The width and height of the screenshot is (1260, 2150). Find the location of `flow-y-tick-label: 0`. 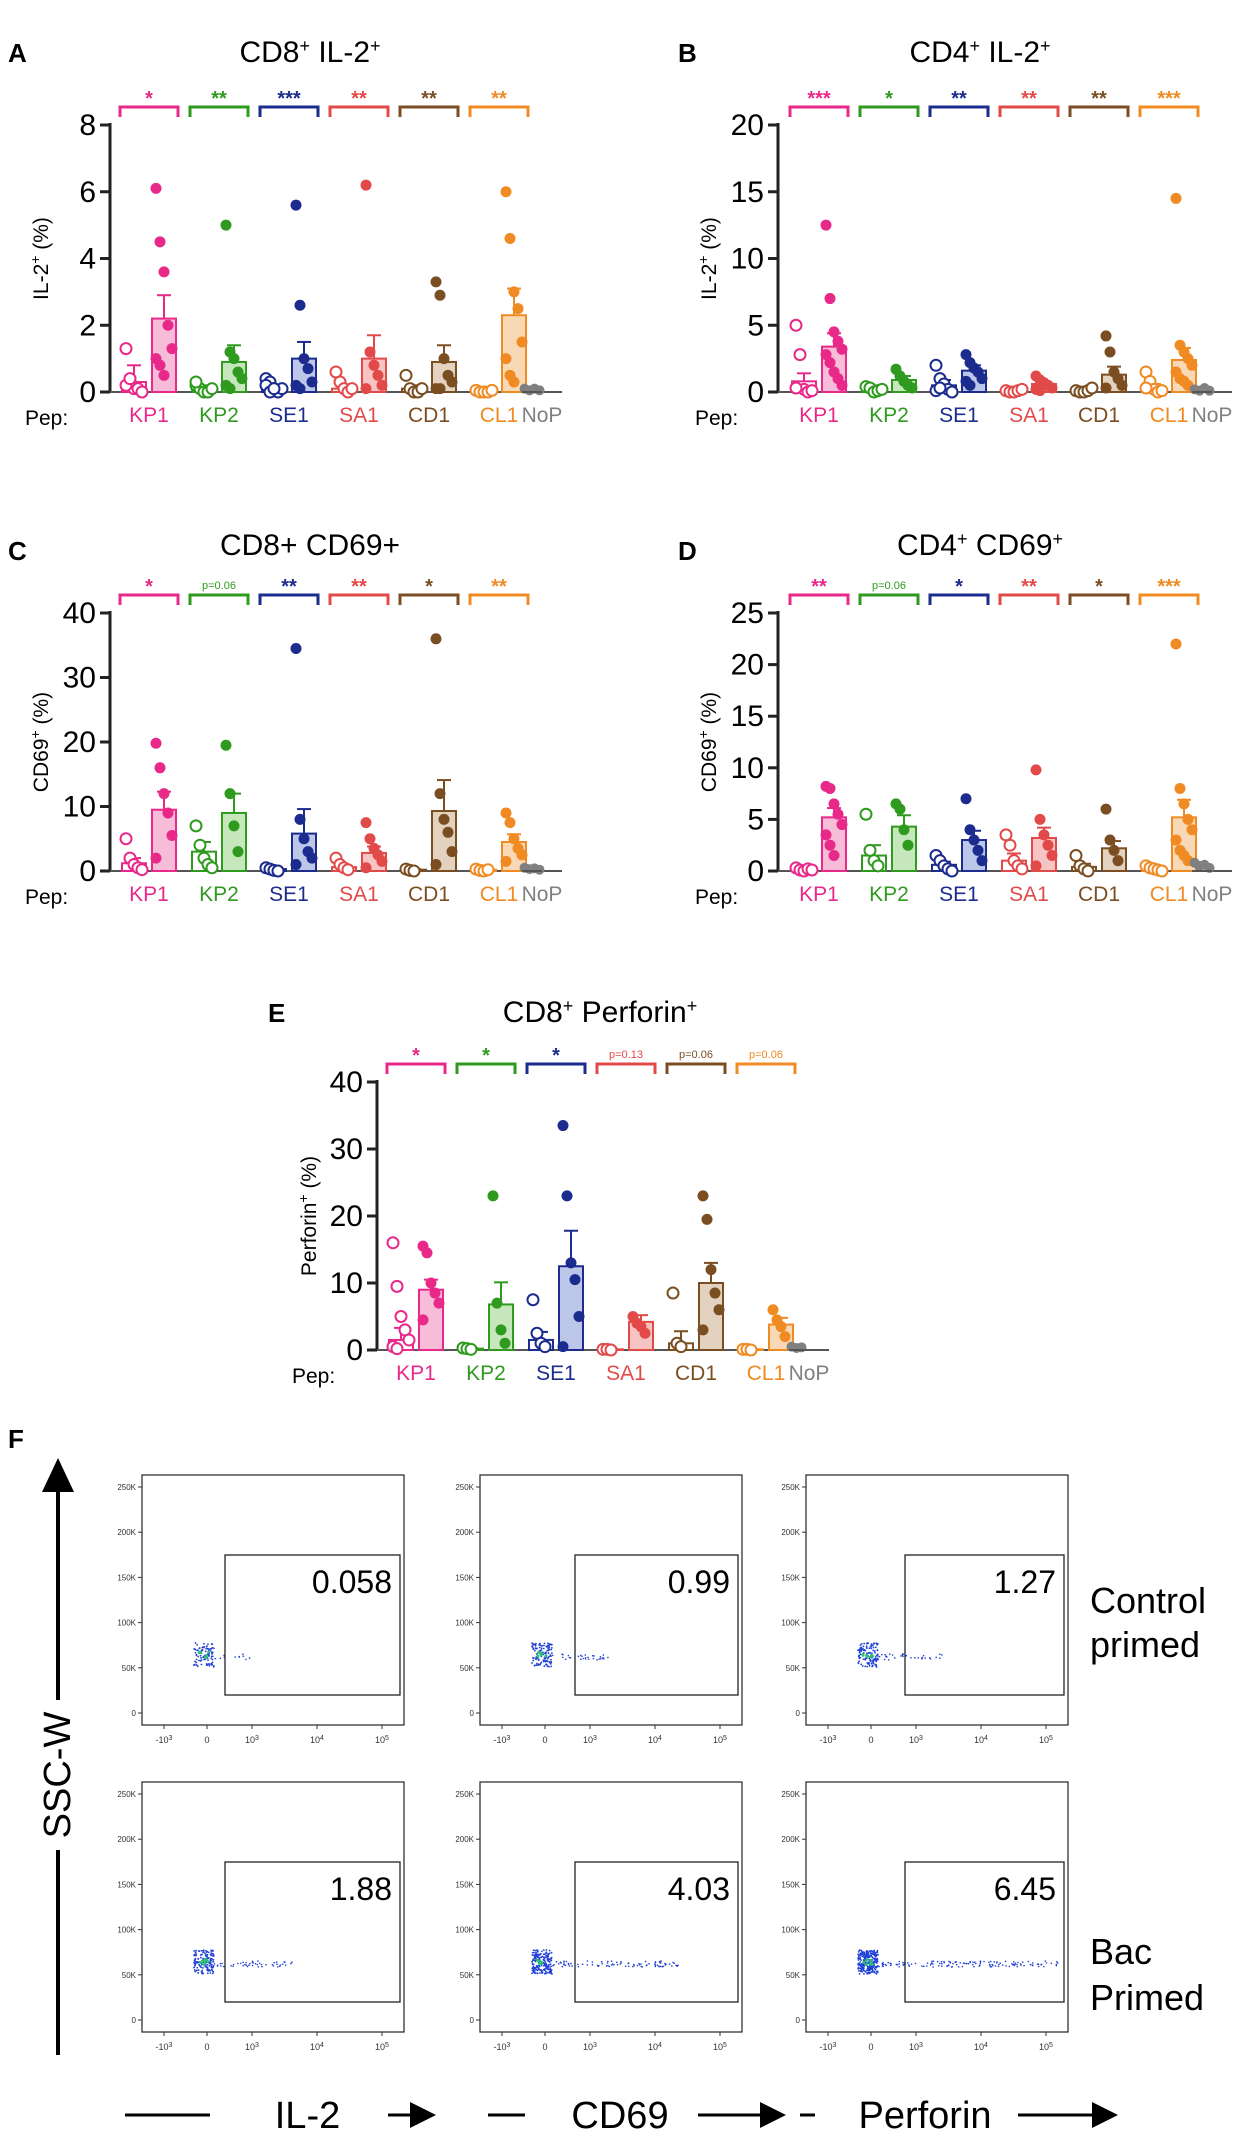

flow-y-tick-label: 0 is located at coordinates (134, 2020).